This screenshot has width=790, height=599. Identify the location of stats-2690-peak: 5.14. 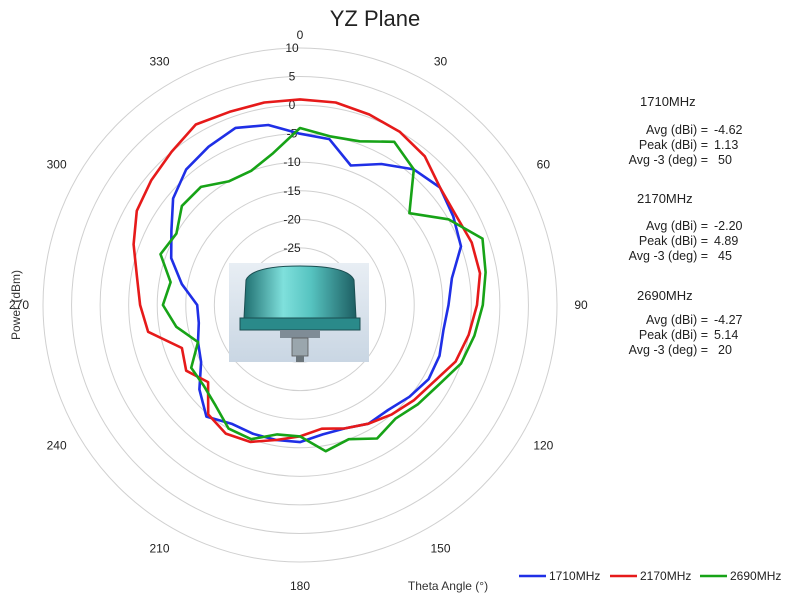
(726, 335).